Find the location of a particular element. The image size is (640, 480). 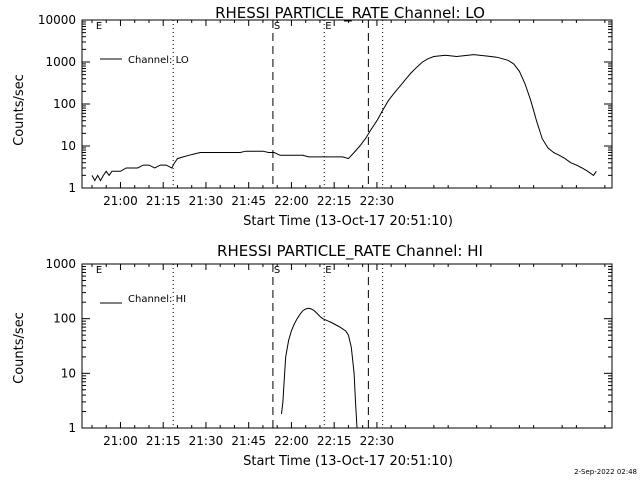

x-axis-label-hi: Start Time (13-Oct-17 20:51:10) is located at coordinates (348, 461).